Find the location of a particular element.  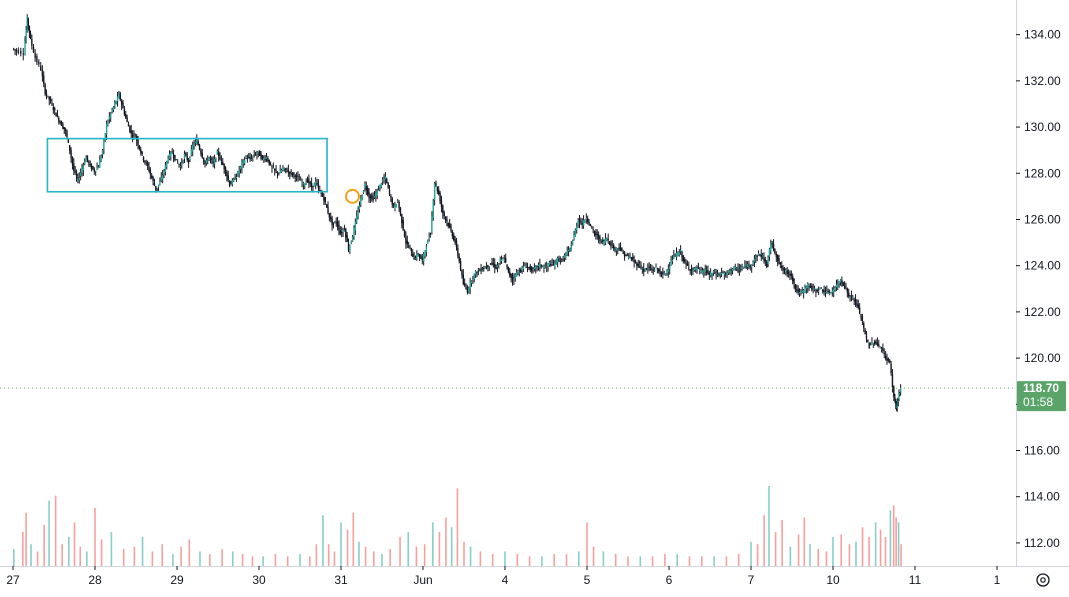

rectangle-drawing is located at coordinates (187, 165).